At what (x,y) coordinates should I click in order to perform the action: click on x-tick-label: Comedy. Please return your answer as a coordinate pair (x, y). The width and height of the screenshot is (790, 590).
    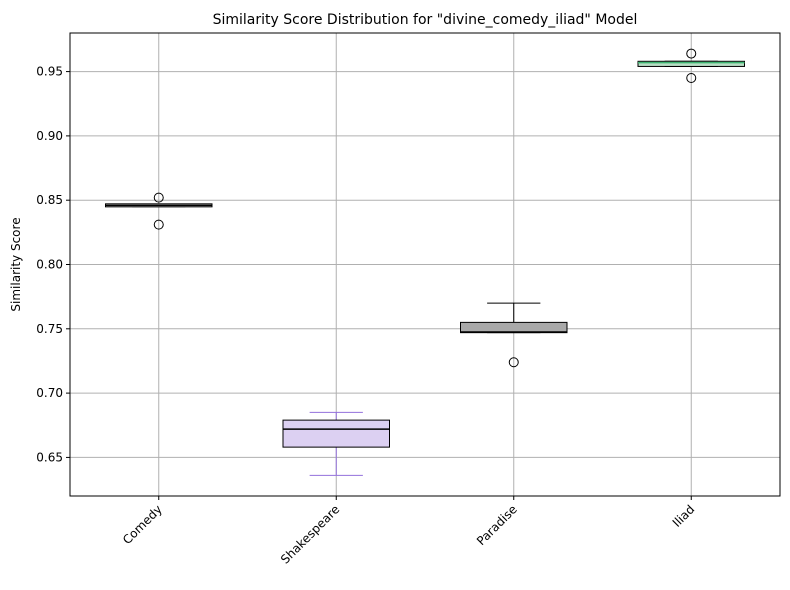
    Looking at the image, I should click on (142, 524).